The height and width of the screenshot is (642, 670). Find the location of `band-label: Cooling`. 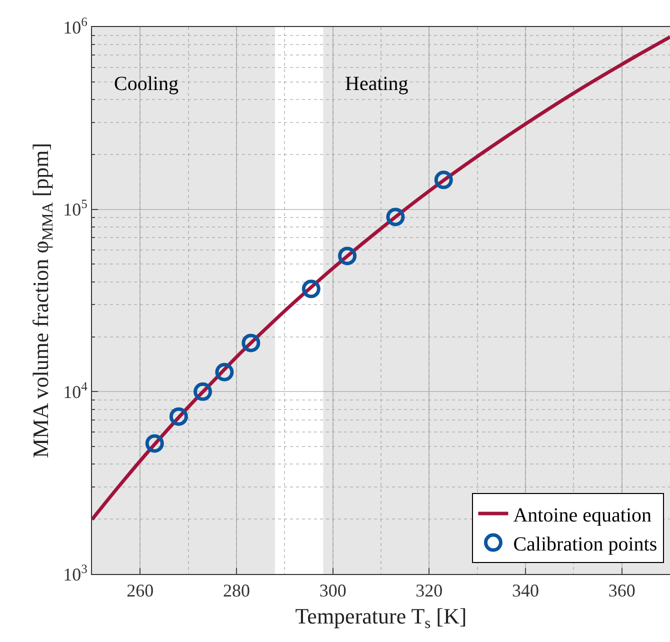

band-label: Cooling is located at coordinates (146, 84).